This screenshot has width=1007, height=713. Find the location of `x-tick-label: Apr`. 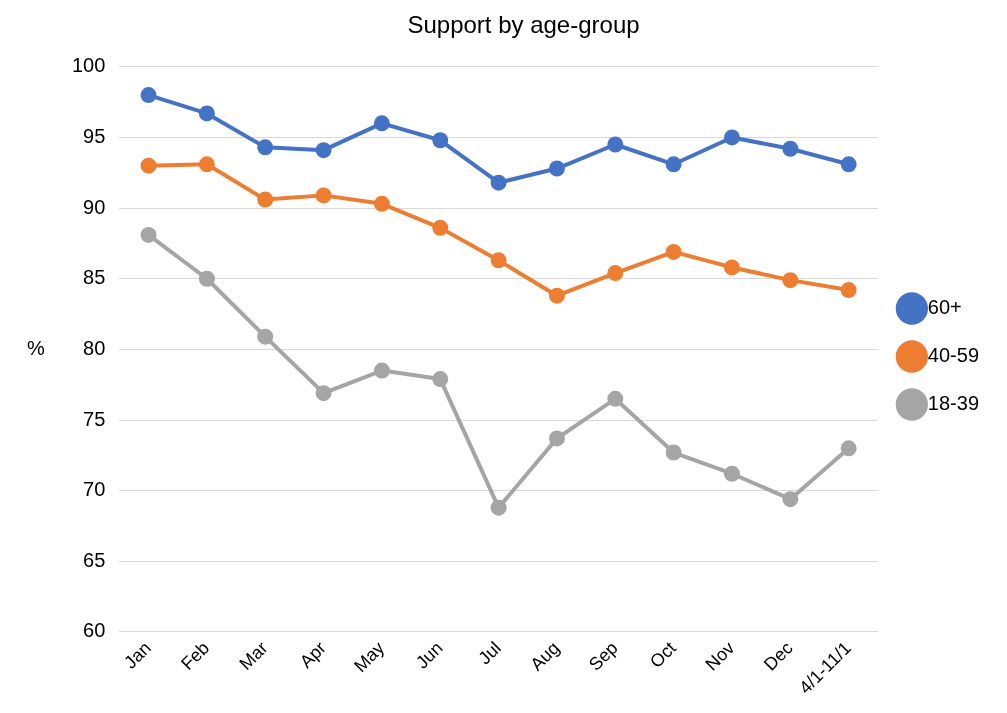

x-tick-label: Apr is located at coordinates (312, 654).